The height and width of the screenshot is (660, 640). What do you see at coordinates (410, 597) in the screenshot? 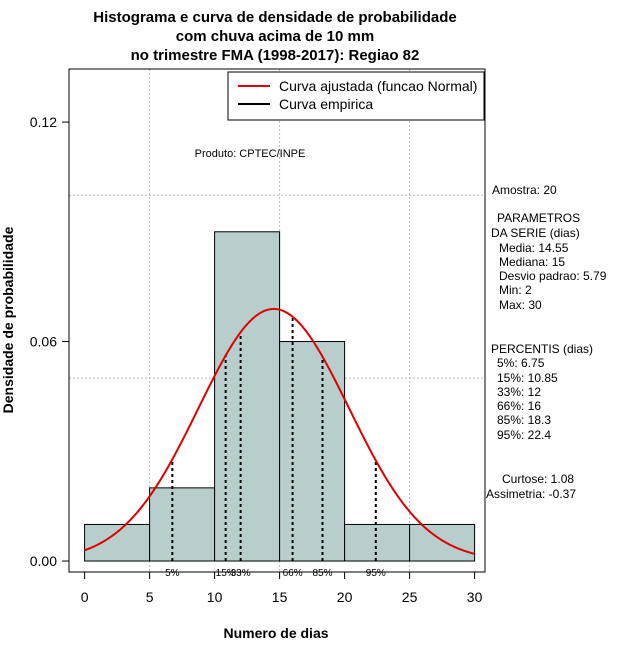
I see `x-tick-label-5: 25` at bounding box center [410, 597].